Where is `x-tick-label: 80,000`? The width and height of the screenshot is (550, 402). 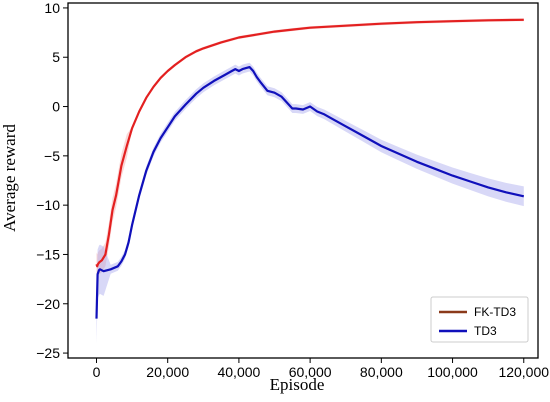 x-tick-label: 80,000 is located at coordinates (381, 372).